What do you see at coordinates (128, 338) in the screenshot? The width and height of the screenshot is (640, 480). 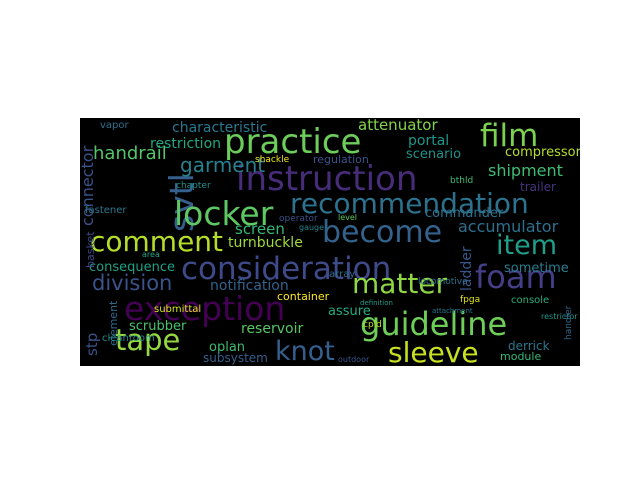 I see `word: cleanroom` at bounding box center [128, 338].